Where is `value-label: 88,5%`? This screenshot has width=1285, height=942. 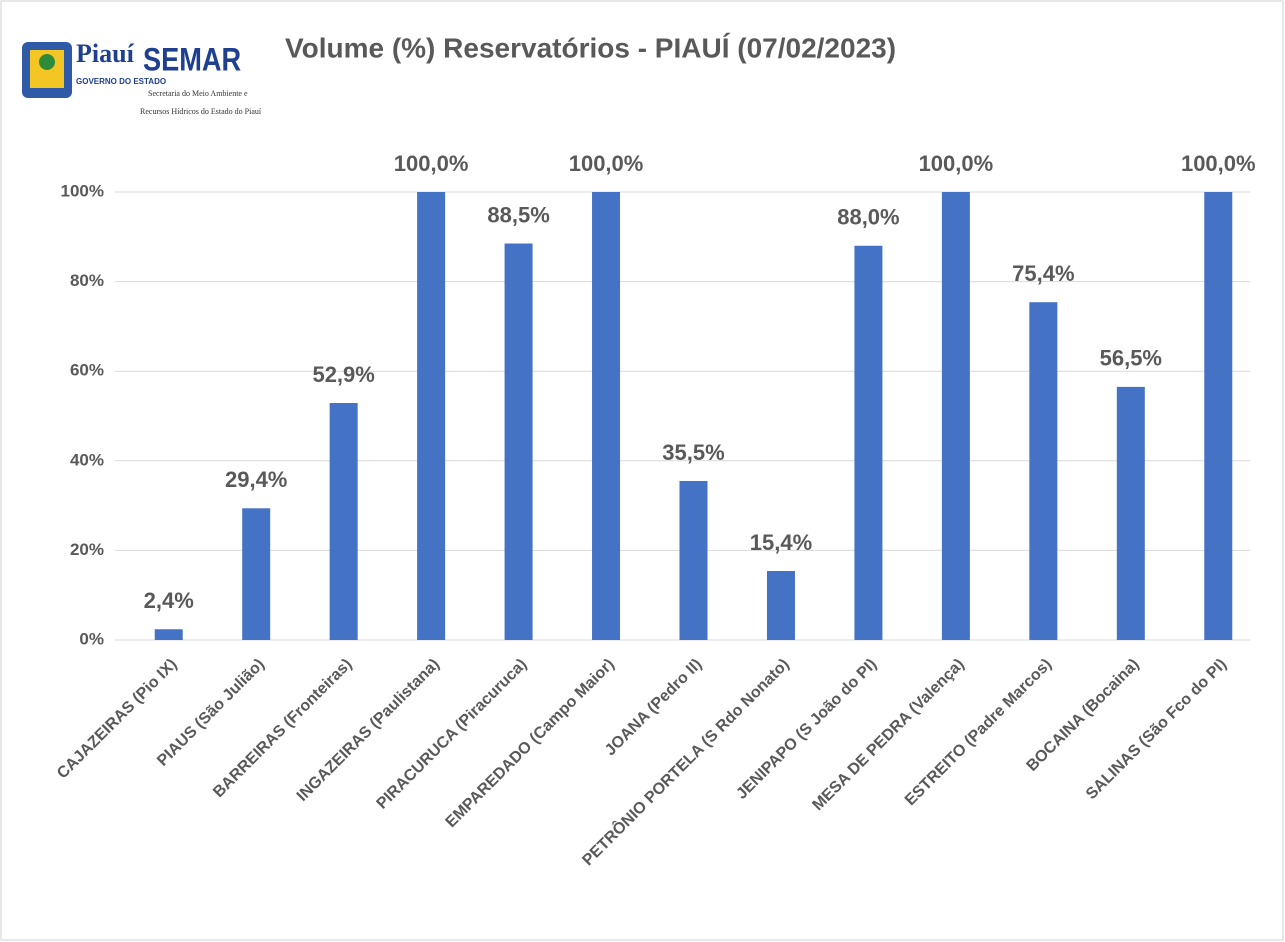 value-label: 88,5% is located at coordinates (518, 214).